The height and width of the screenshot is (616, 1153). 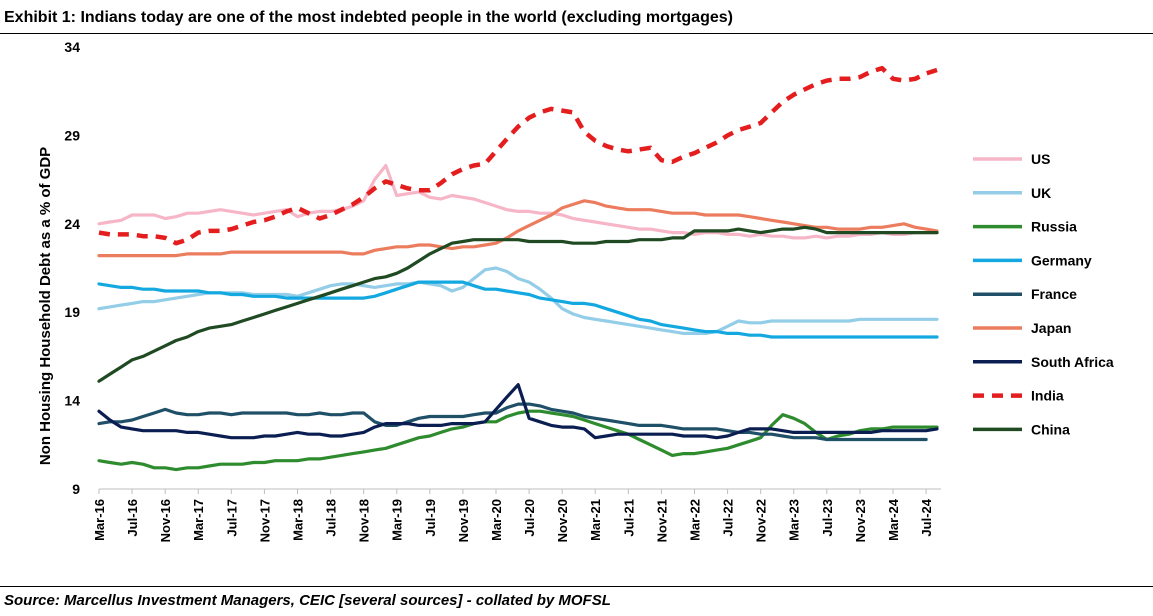 What do you see at coordinates (45, 306) in the screenshot?
I see `y-axis-label: Non Housing Household Debt as a % of GDP` at bounding box center [45, 306].